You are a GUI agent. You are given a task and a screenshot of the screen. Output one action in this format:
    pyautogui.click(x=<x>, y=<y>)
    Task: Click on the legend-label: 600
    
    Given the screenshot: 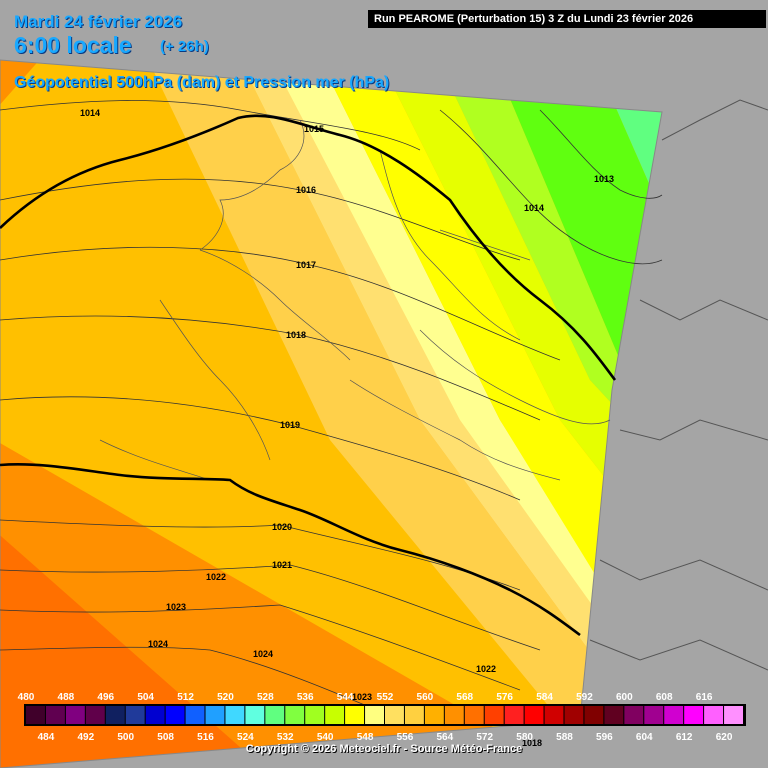 What is the action you would take?
    pyautogui.click(x=624, y=697)
    